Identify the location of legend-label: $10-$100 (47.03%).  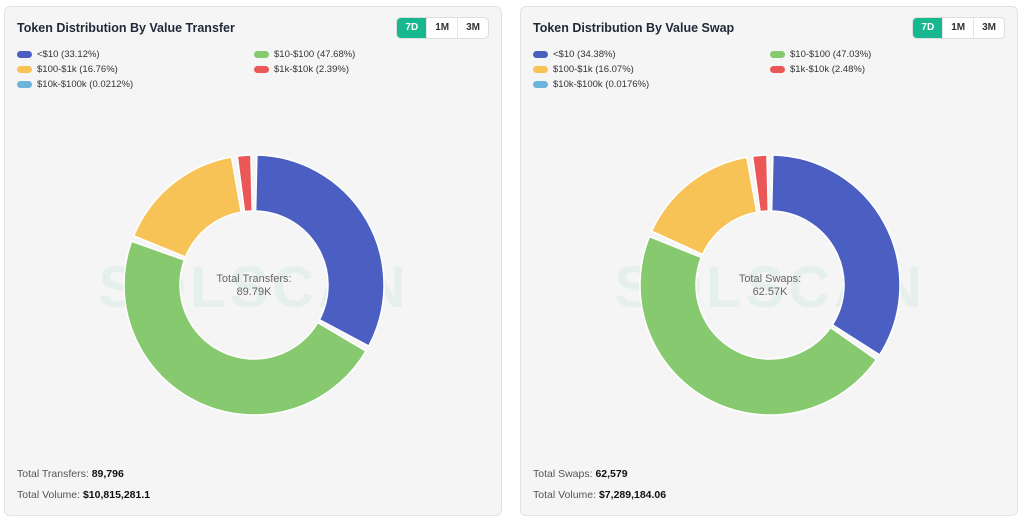
(831, 54).